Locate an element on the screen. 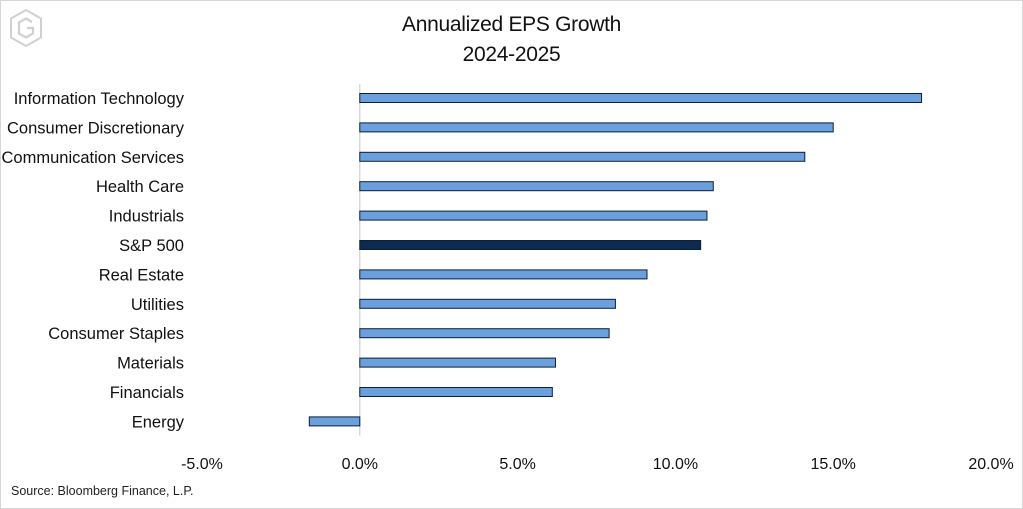 This screenshot has height=509, width=1023. category-label: Real Estate is located at coordinates (141, 275).